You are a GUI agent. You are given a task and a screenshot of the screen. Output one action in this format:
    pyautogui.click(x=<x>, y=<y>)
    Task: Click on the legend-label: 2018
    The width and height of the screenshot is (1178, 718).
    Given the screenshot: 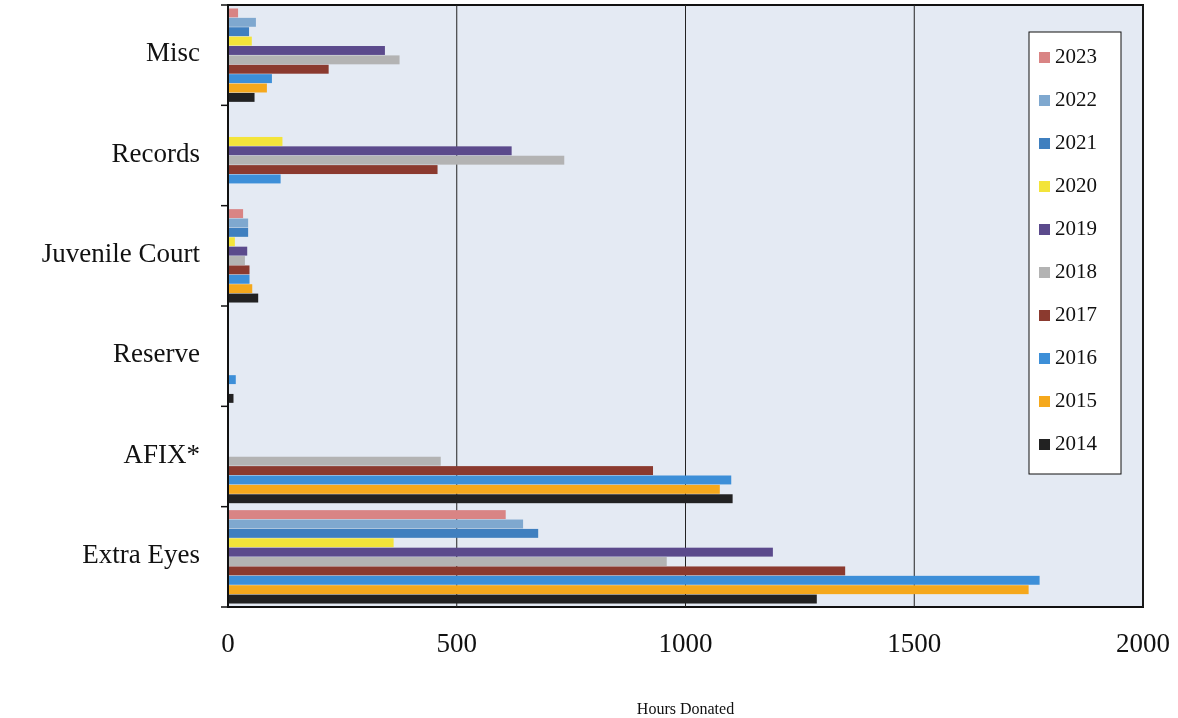 What is the action you would take?
    pyautogui.click(x=1076, y=270)
    